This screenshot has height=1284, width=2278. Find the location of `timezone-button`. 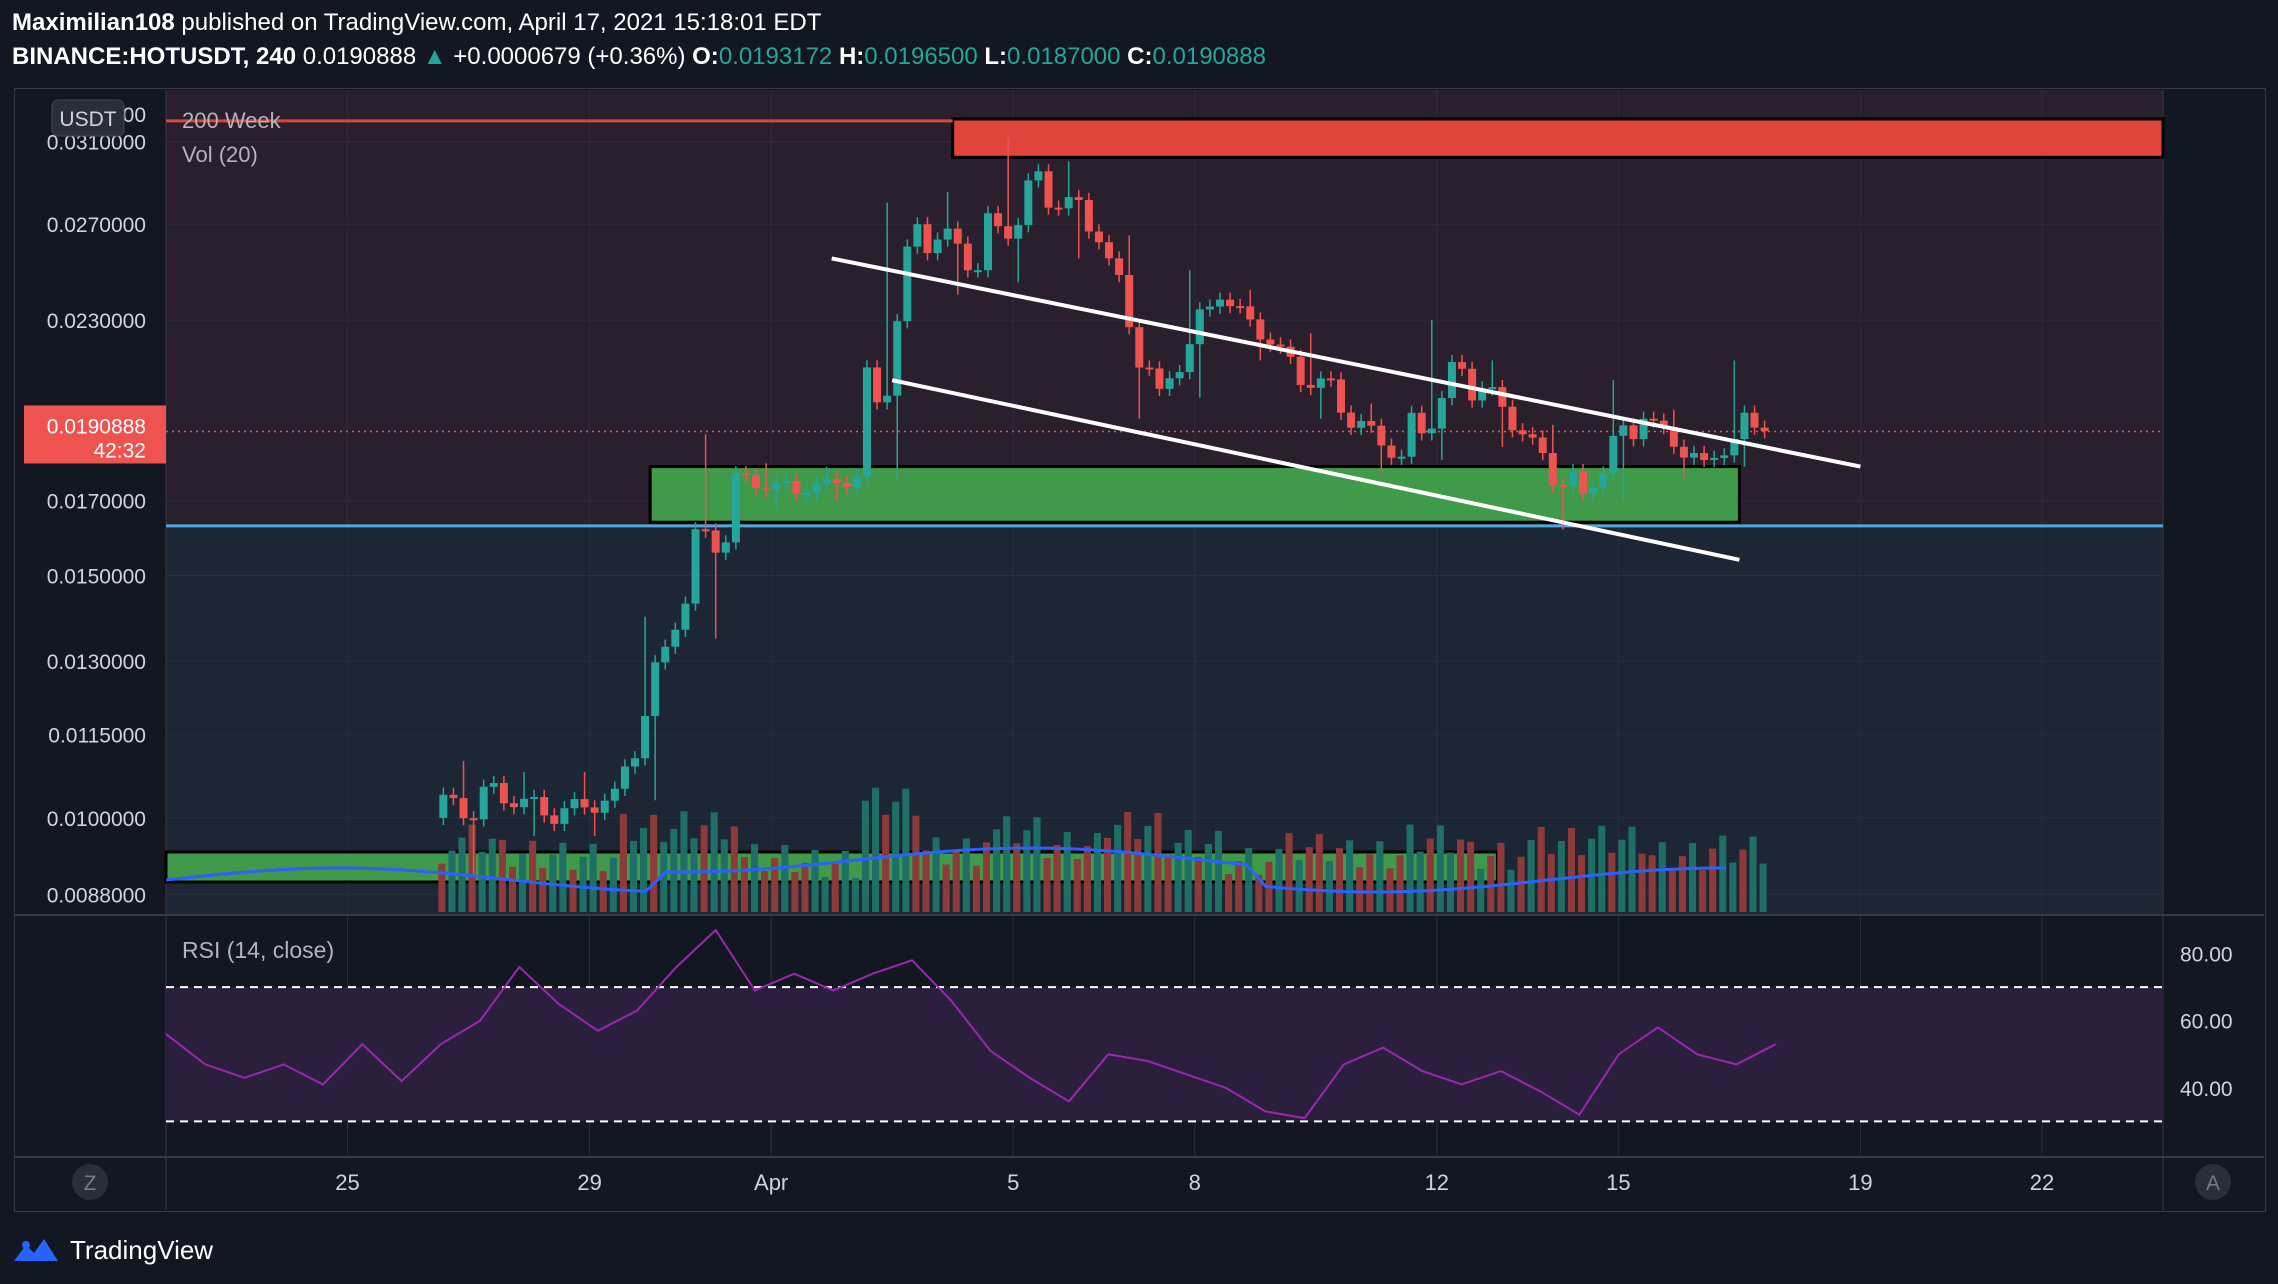

timezone-button is located at coordinates (90, 1182).